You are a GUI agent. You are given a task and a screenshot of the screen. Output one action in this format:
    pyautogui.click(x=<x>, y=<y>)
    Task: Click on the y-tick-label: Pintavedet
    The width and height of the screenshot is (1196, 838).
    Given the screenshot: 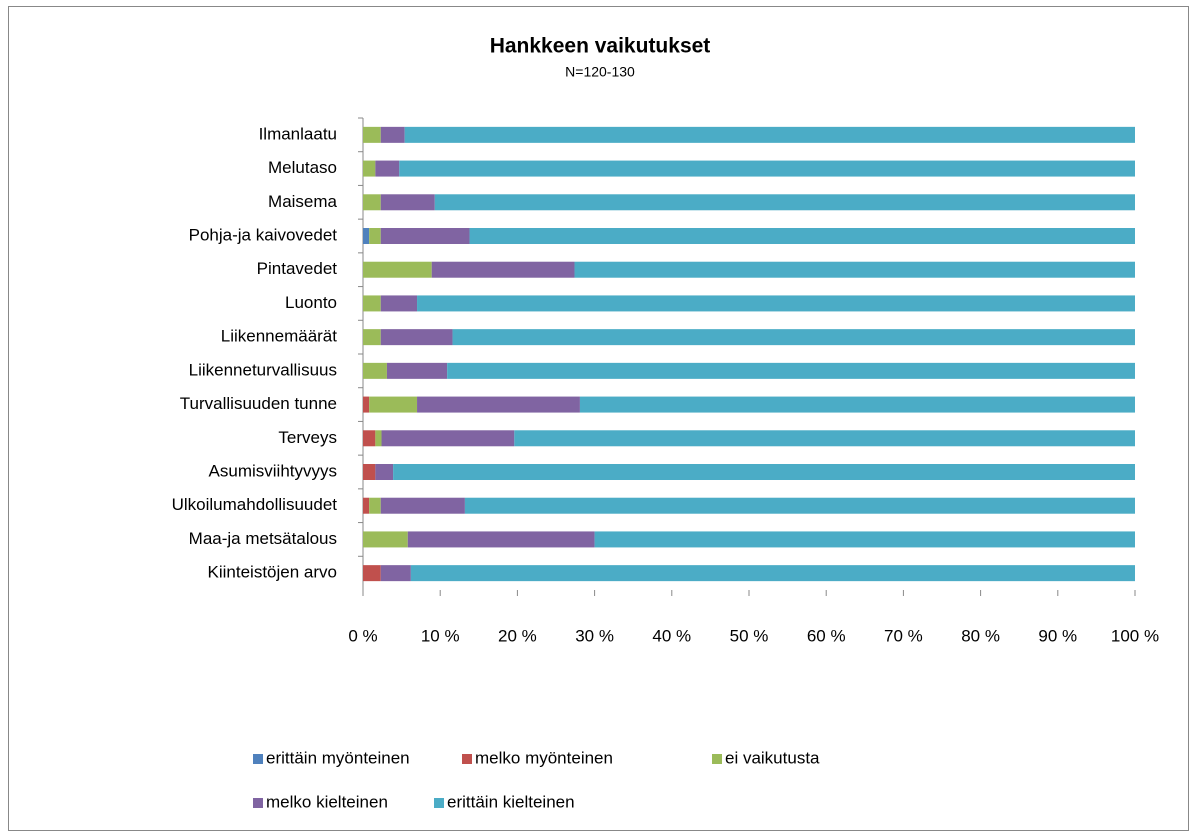 What is the action you would take?
    pyautogui.click(x=297, y=268)
    